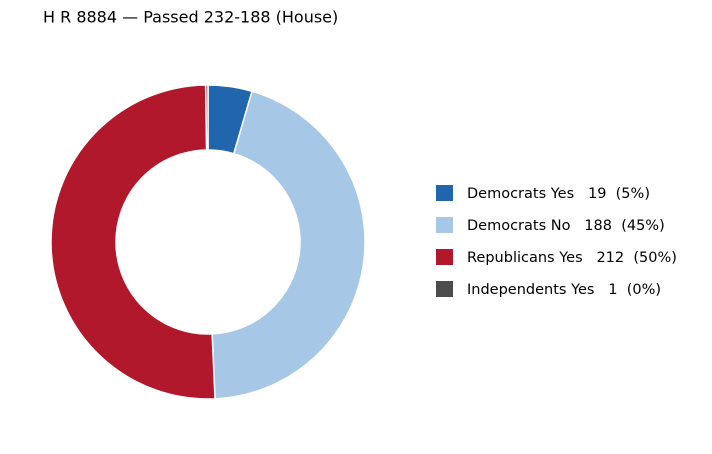 Image resolution: width=712 pixels, height=454 pixels. What do you see at coordinates (564, 290) in the screenshot?
I see `legend-label: Independents Yes 1 (0%)` at bounding box center [564, 290].